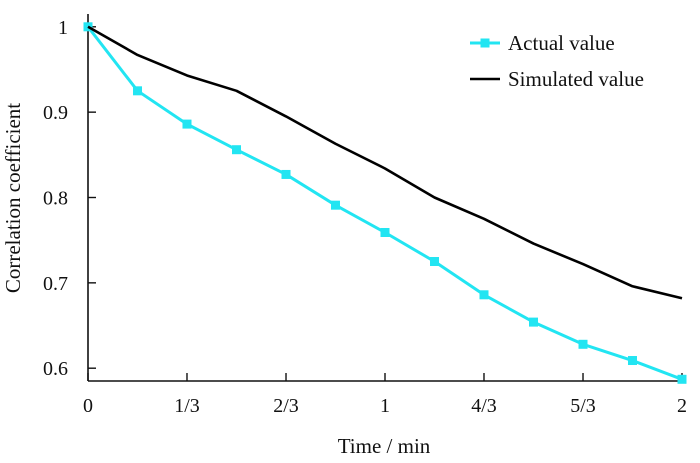  I want to click on y-tick-label: 0.6, so click(55, 369).